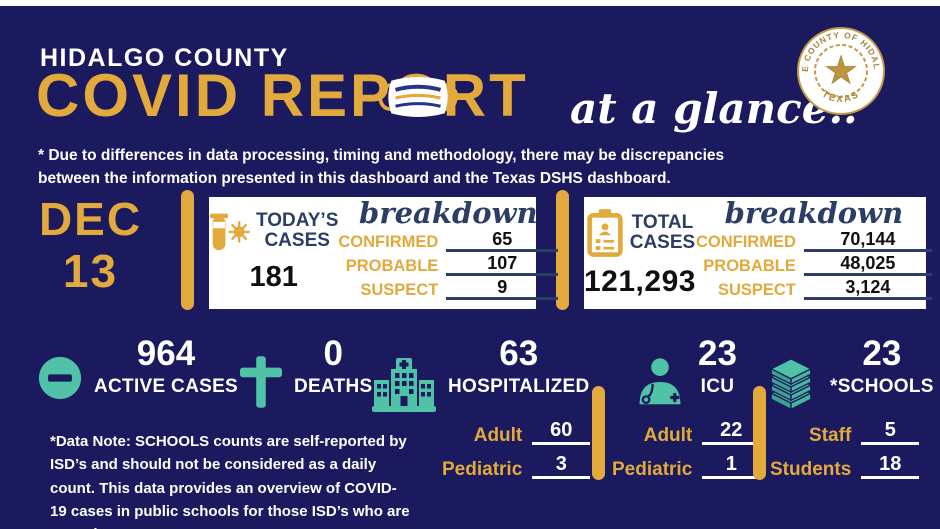 This screenshot has height=529, width=940. I want to click on svg-text: TEXAS, so click(841, 97).